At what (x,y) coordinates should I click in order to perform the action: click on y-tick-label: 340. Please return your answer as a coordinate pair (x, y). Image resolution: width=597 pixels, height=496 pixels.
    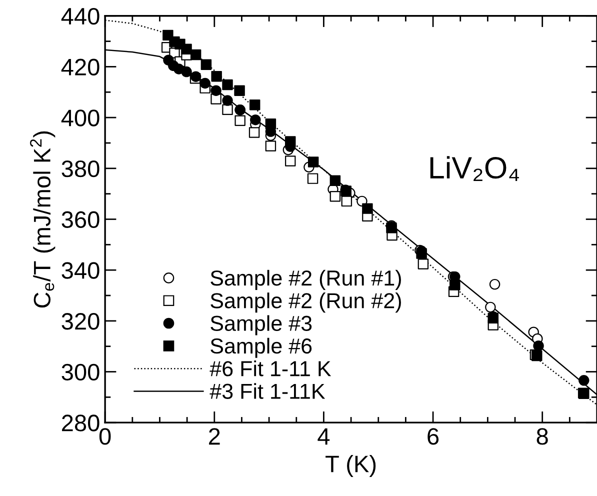
    Looking at the image, I should click on (81, 270).